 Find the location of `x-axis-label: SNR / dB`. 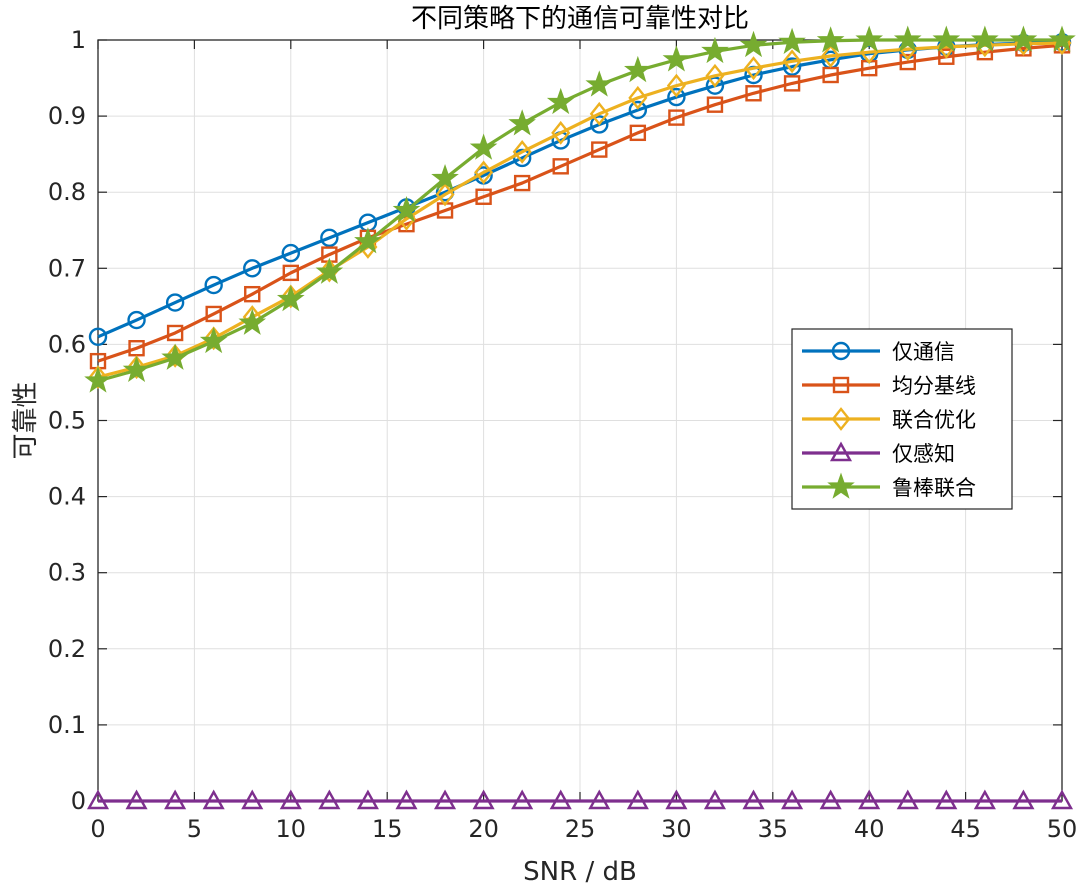

x-axis-label: SNR / dB is located at coordinates (580, 872).